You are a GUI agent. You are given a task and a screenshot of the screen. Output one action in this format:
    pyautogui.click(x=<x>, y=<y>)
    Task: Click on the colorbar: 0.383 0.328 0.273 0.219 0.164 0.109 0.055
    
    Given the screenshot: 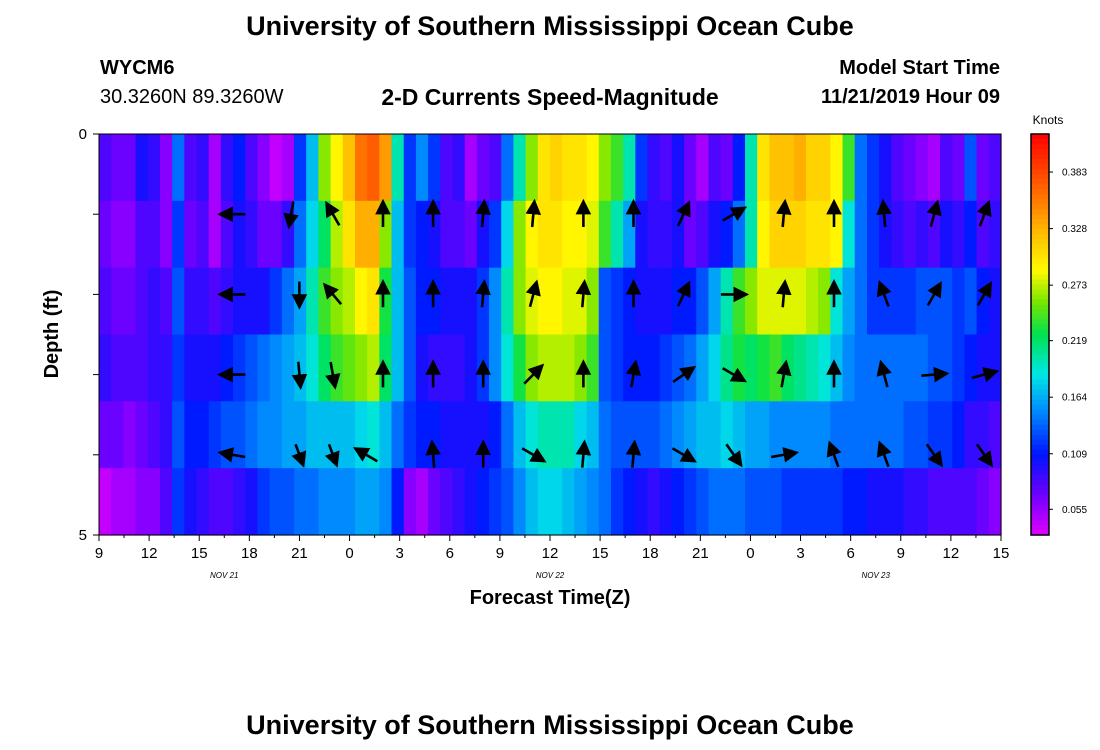 What is the action you would take?
    pyautogui.click(x=1058, y=334)
    